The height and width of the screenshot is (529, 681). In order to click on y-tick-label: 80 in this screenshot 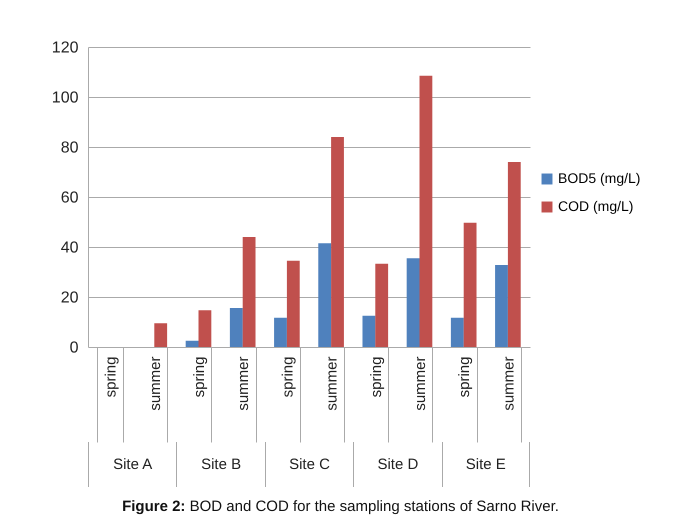, I will do `click(69, 148)`.